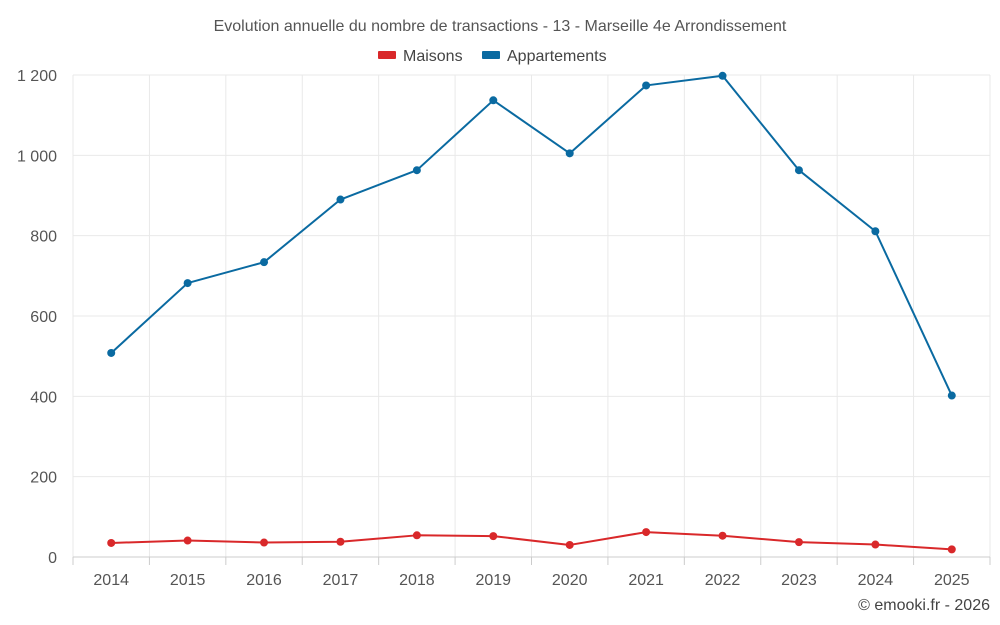 Image resolution: width=1000 pixels, height=625 pixels. Describe the element at coordinates (799, 580) in the screenshot. I see `x-tick-label: 2023` at that location.